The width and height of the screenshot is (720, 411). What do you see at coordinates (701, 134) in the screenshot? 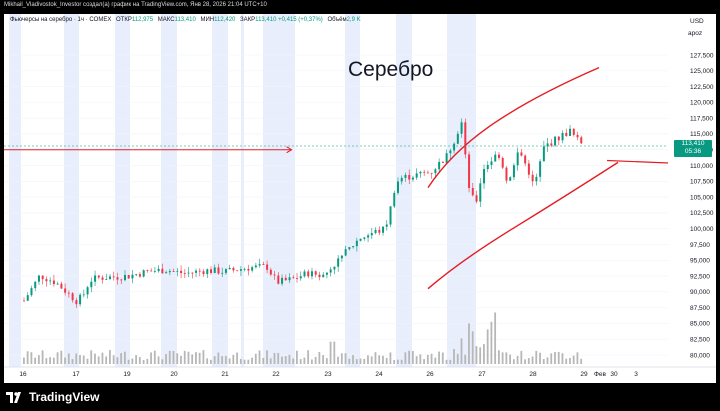
I see `price-tick-label: 115,000` at bounding box center [701, 134].